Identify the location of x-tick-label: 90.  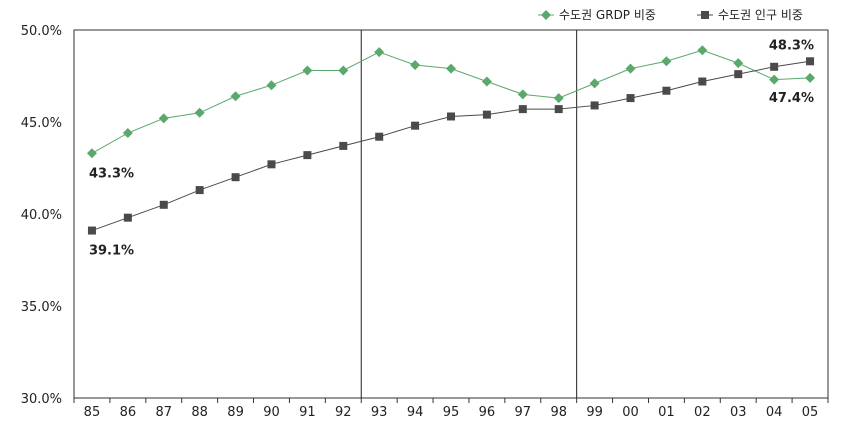
(271, 412).